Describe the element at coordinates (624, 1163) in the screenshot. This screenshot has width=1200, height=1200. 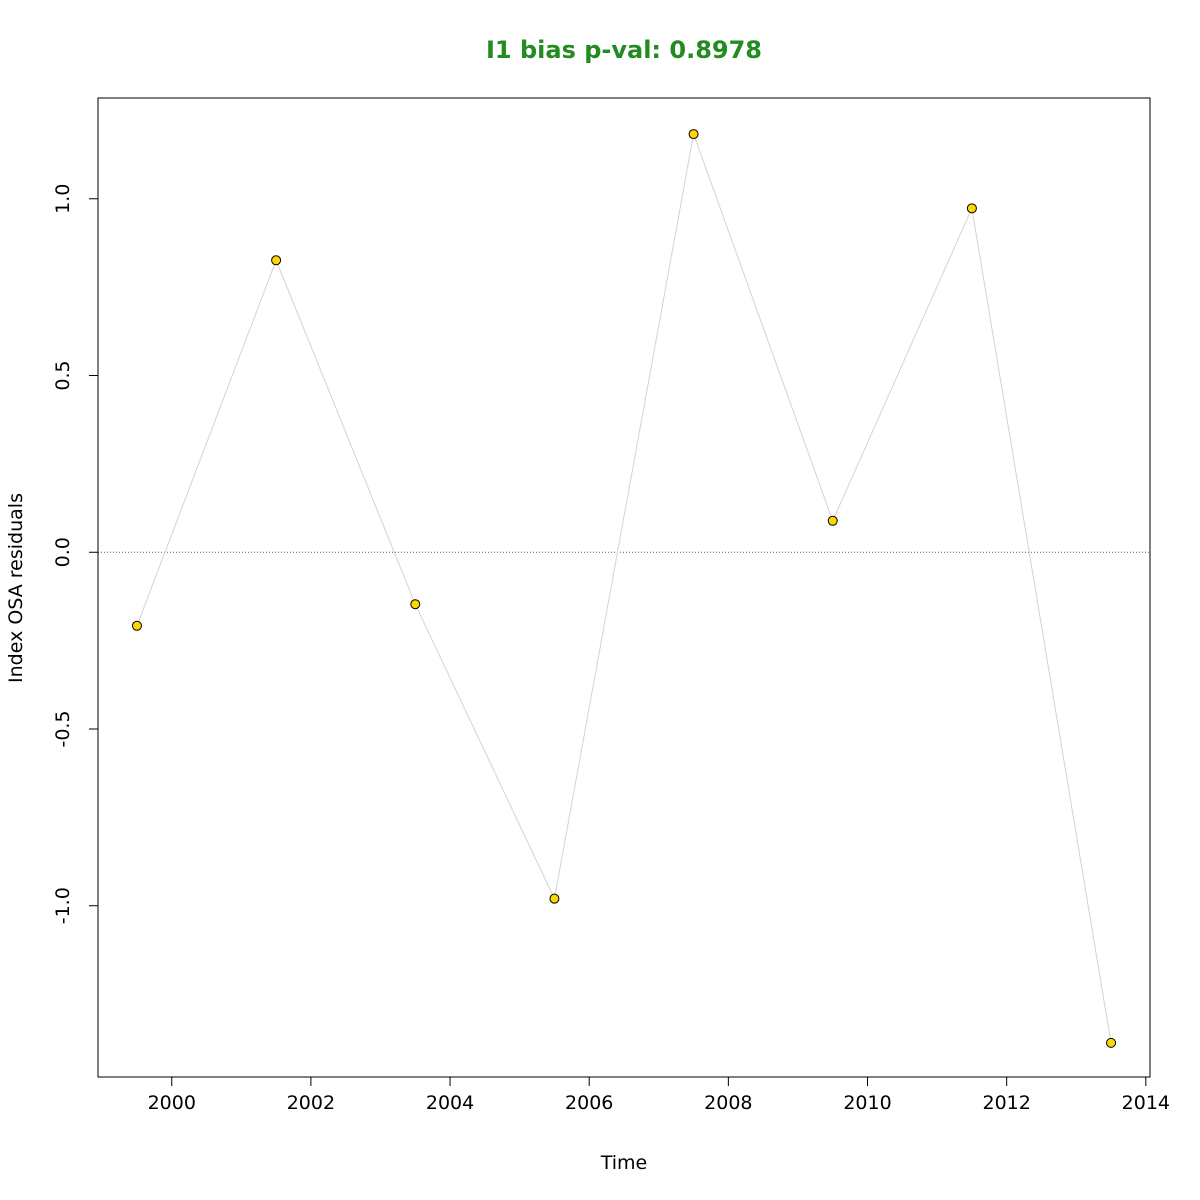
I see `x-axis-label: Time` at that location.